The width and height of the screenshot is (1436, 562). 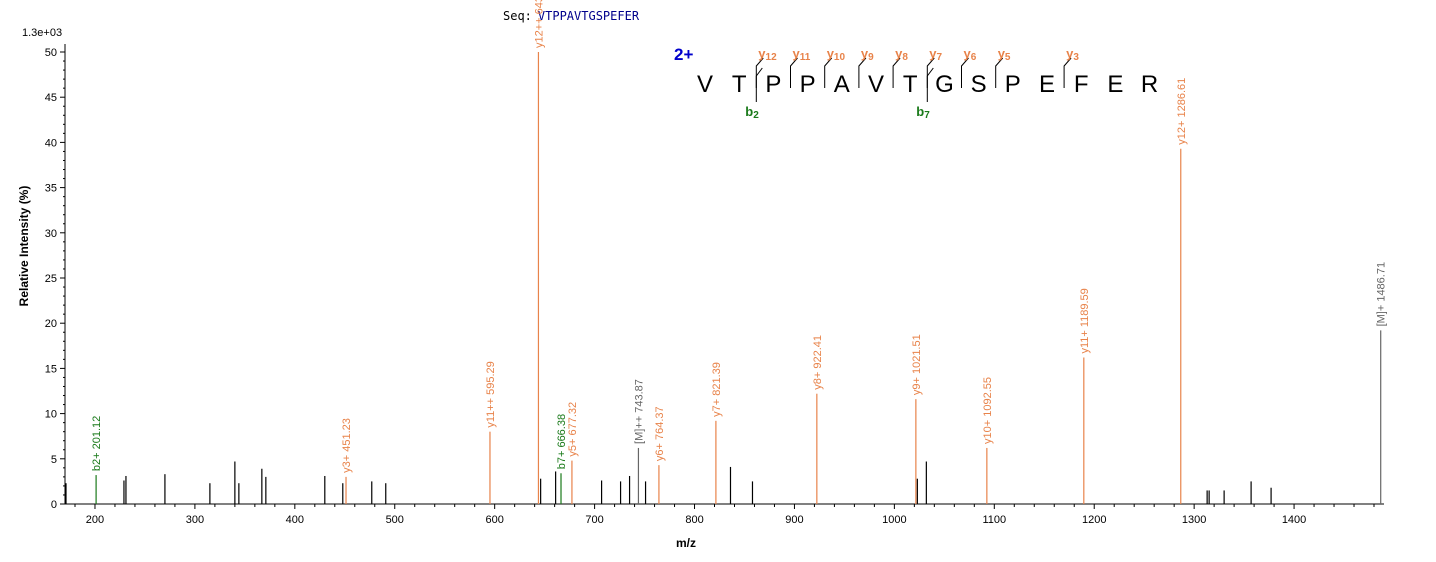 What do you see at coordinates (195, 520) in the screenshot?
I see `x-tick-label: 300` at bounding box center [195, 520].